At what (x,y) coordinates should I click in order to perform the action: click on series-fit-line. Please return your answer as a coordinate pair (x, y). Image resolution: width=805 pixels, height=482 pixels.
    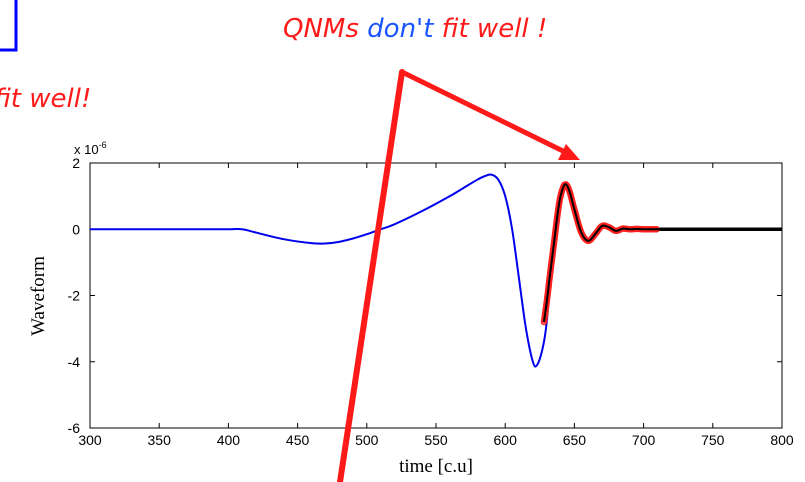
    Looking at the image, I should click on (662, 252).